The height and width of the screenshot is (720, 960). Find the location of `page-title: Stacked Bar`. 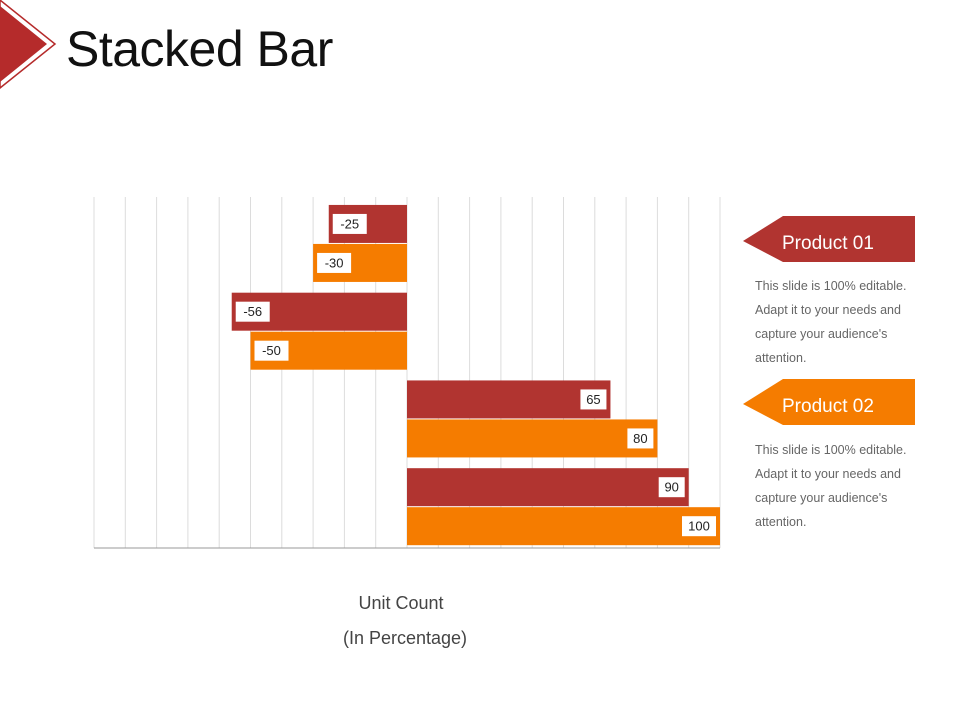

page-title: Stacked Bar is located at coordinates (199, 49).